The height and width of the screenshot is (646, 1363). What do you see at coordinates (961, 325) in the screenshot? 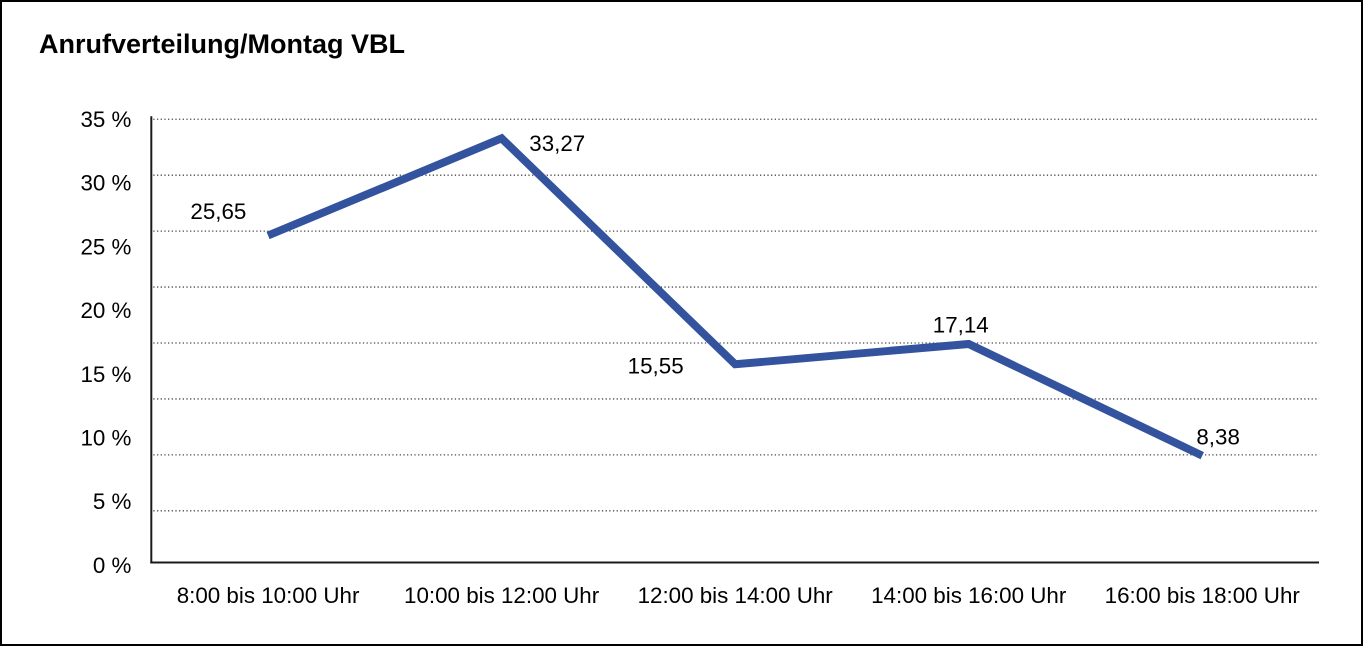
I see `data-point-label: 17,14` at bounding box center [961, 325].